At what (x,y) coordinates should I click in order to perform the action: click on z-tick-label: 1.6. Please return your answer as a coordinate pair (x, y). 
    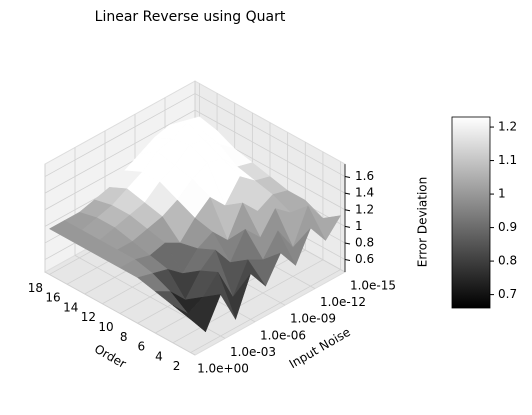
    Looking at the image, I should click on (364, 176).